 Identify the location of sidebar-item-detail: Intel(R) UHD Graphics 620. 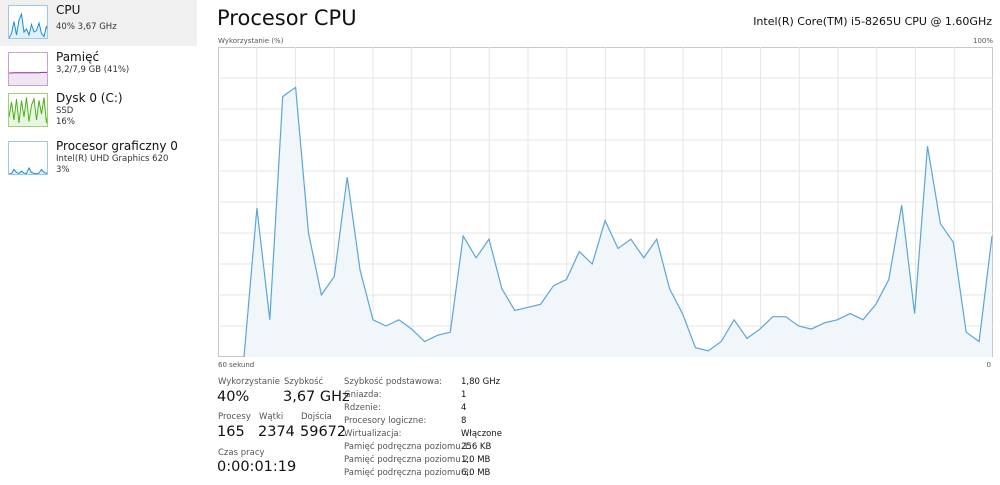
(112, 159).